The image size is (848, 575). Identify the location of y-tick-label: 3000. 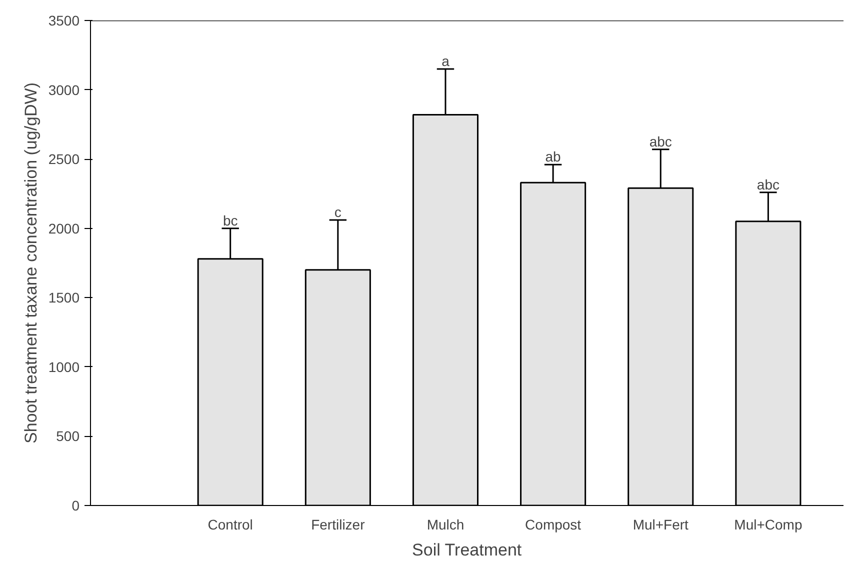
(64, 90).